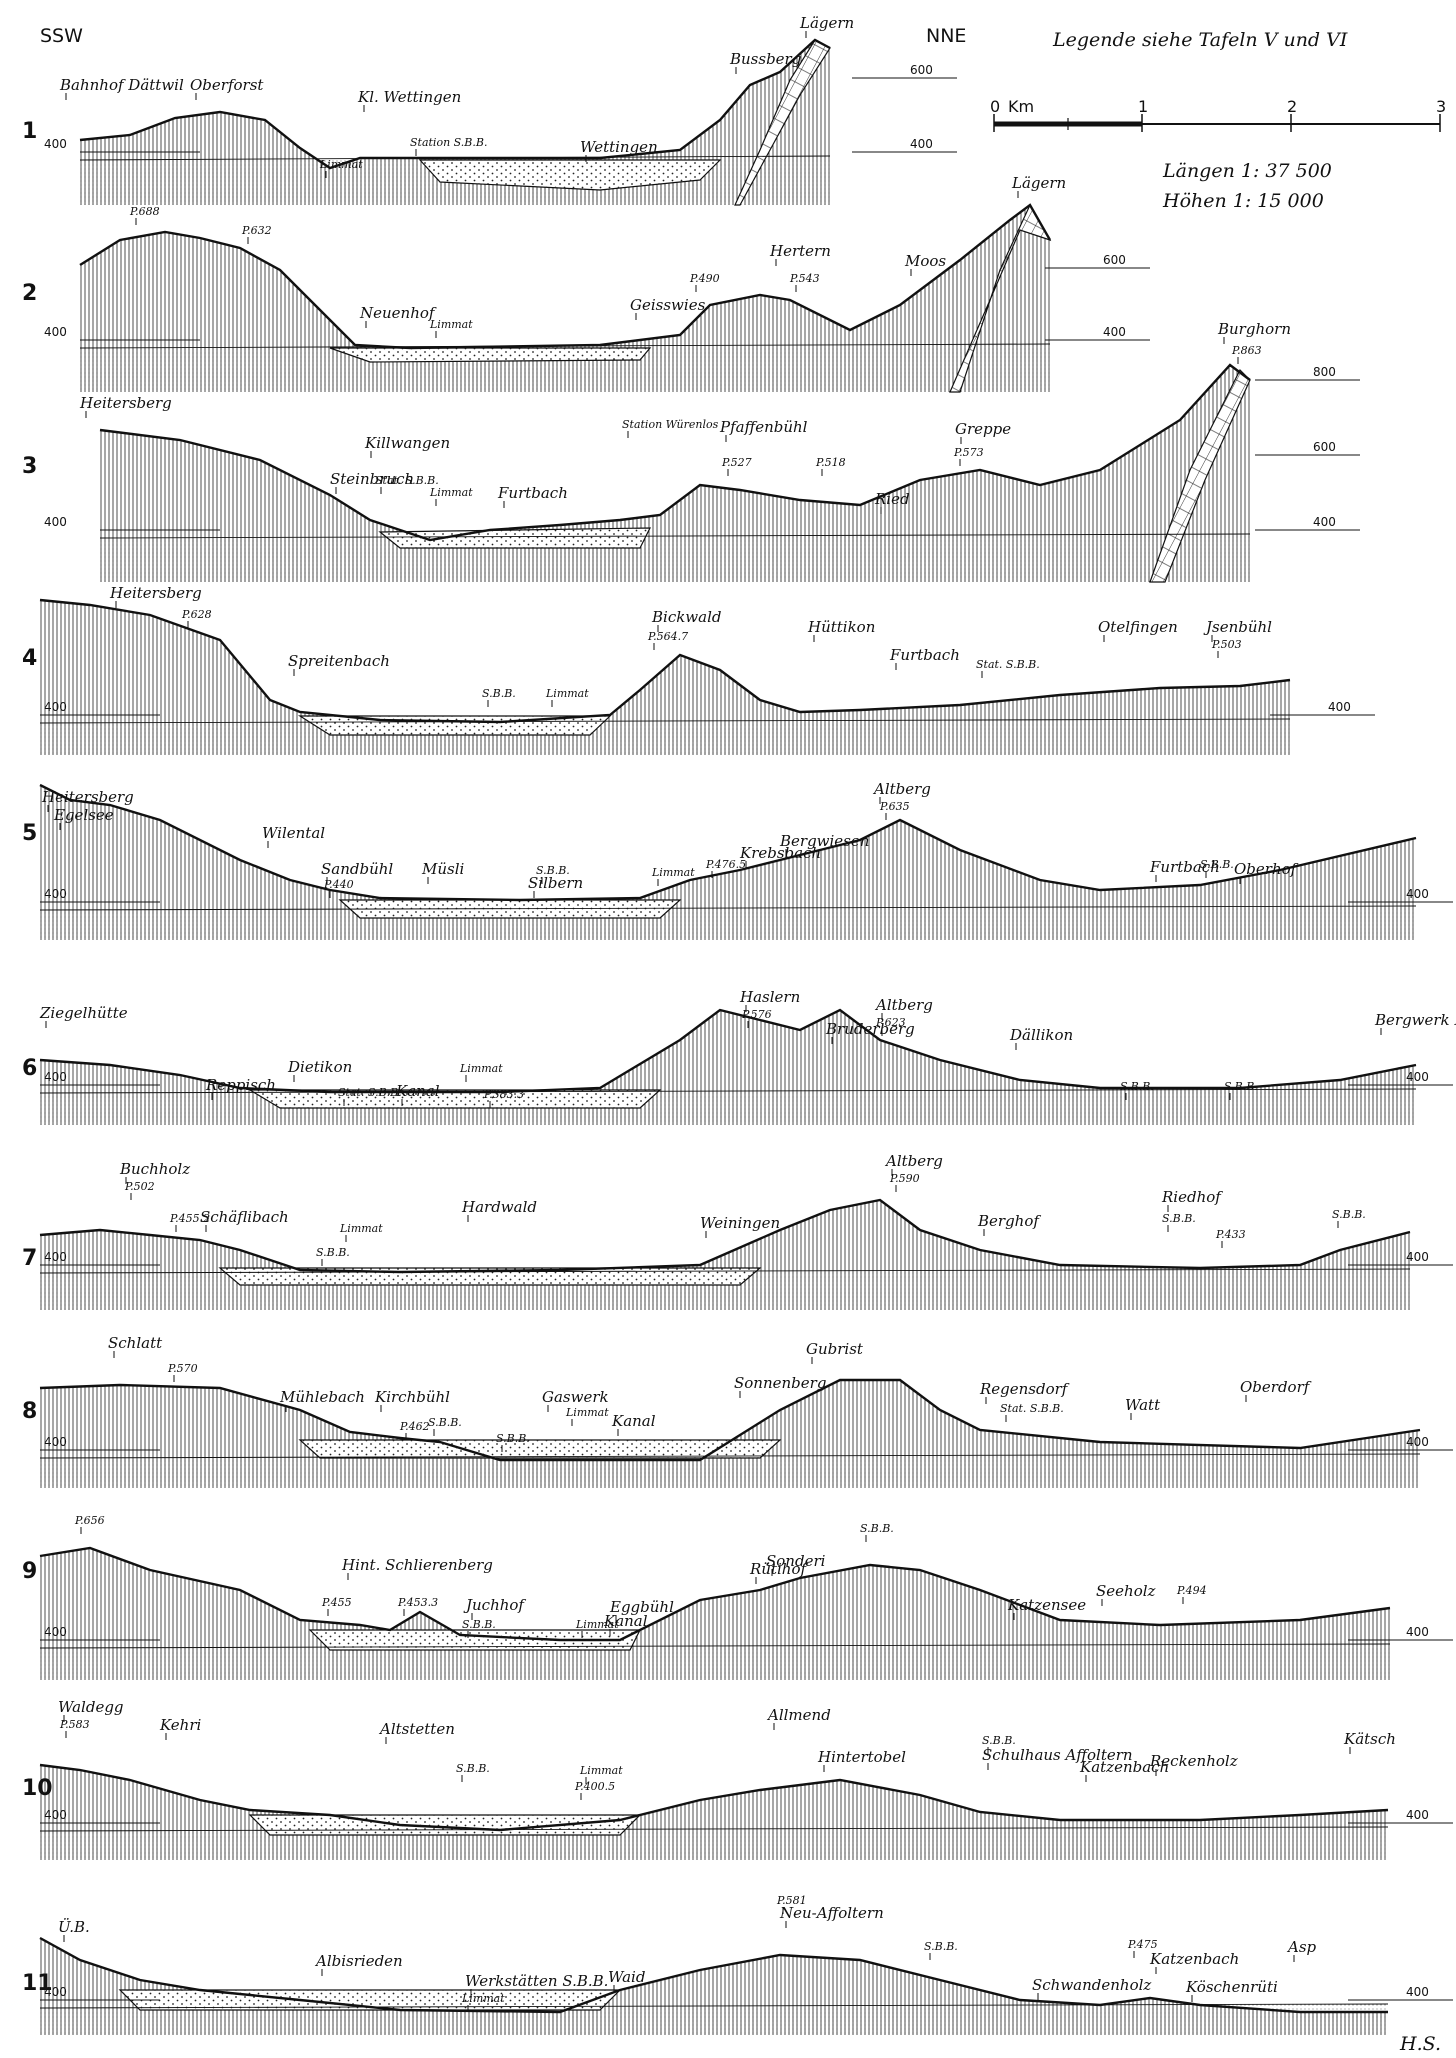  Describe the element at coordinates (756, 1014) in the screenshot. I see `place-label: P.576` at that location.